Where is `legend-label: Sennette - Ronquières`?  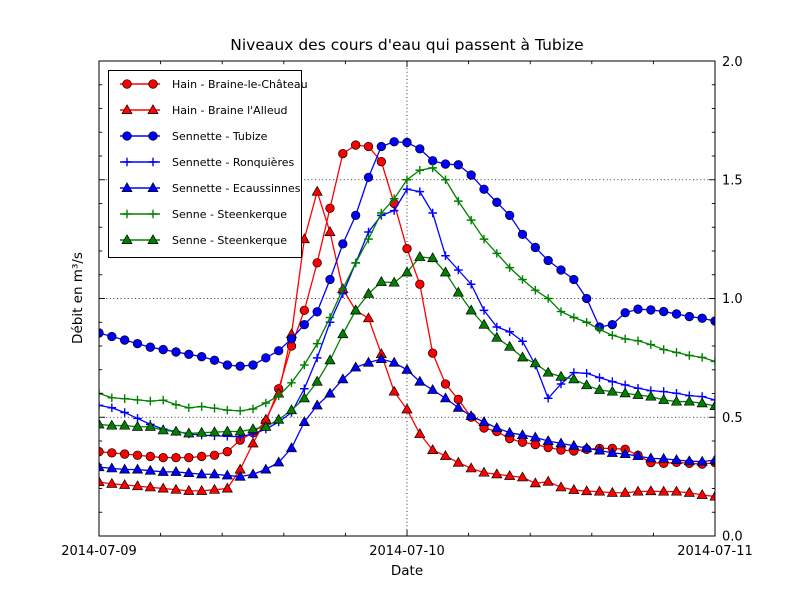
legend-label: Sennette - Ronquières is located at coordinates (233, 162).